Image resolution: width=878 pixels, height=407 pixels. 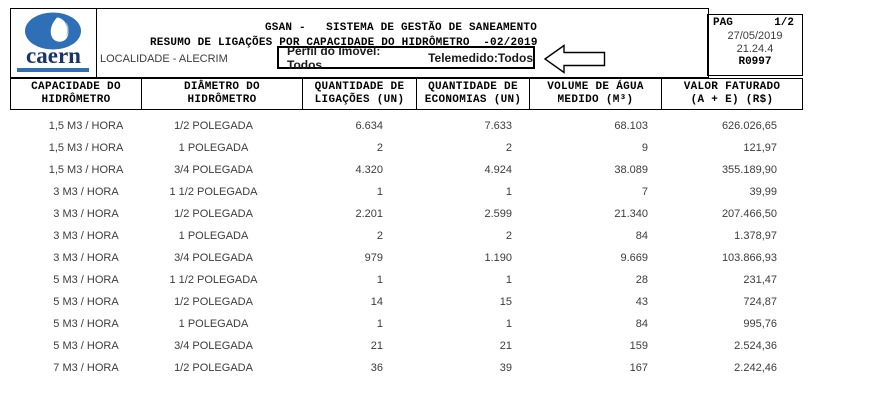 I want to click on telemedido-filter: Telemedido:Todos, so click(x=480, y=57).